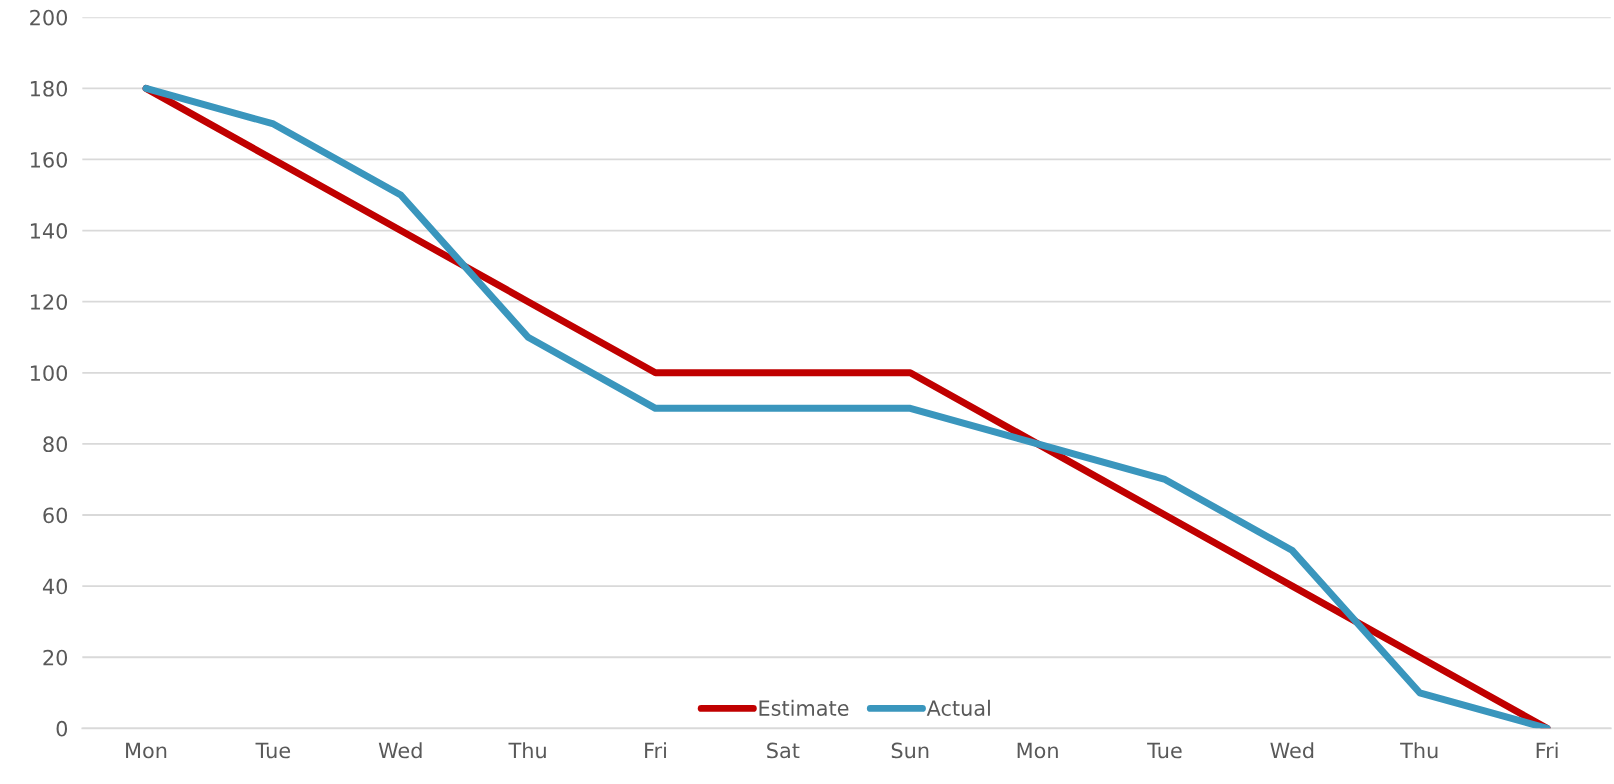 Image resolution: width=1614 pixels, height=784 pixels. I want to click on y-tick-label: 160, so click(49, 159).